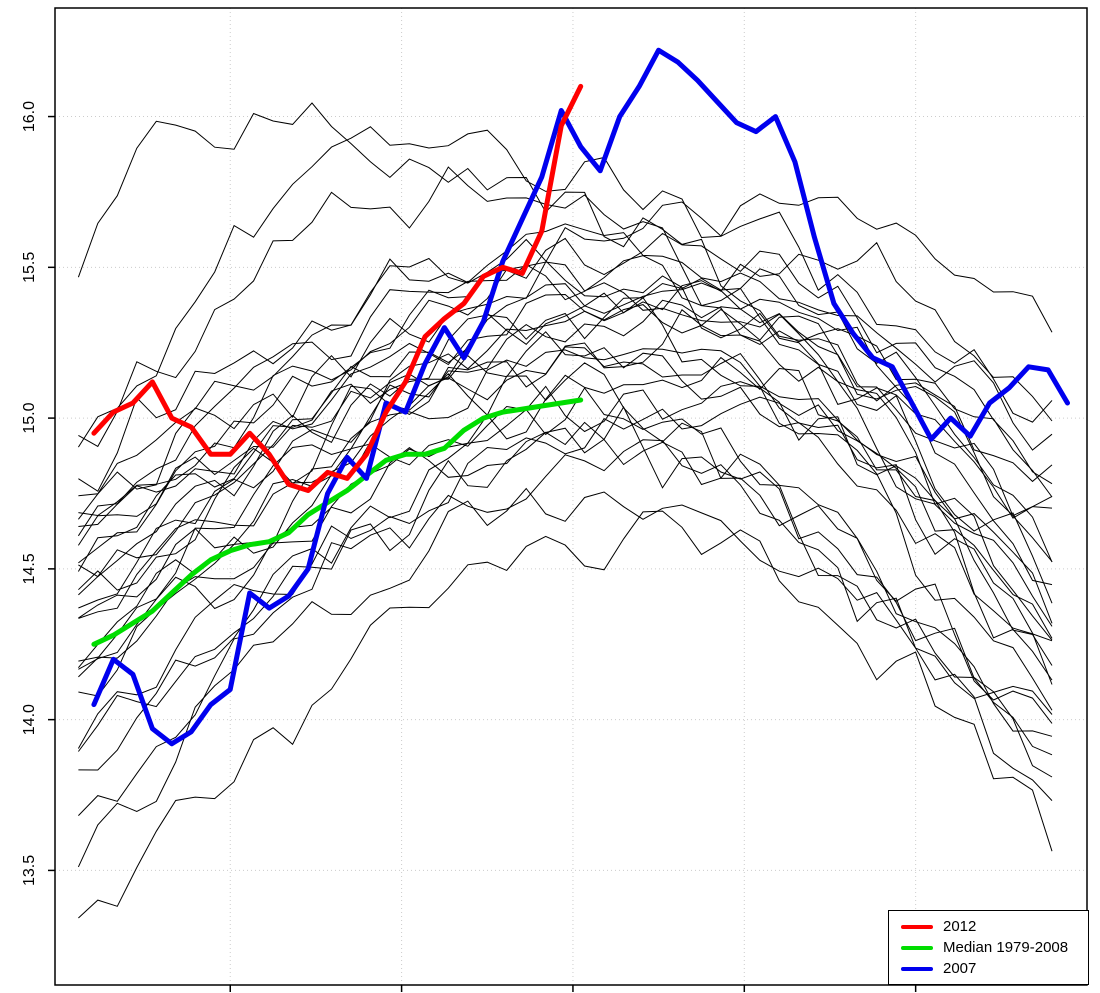  Describe the element at coordinates (917, 968) in the screenshot. I see `legend-line-sample-2007` at that location.